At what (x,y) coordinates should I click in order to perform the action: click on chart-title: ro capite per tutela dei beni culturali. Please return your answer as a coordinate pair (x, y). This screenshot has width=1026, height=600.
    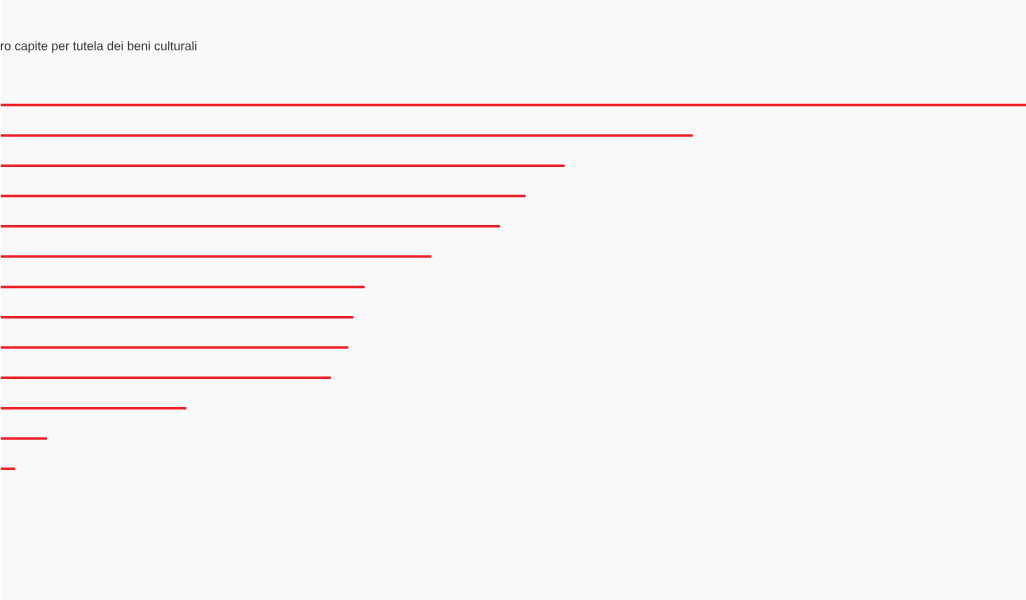
    Looking at the image, I should click on (98, 47).